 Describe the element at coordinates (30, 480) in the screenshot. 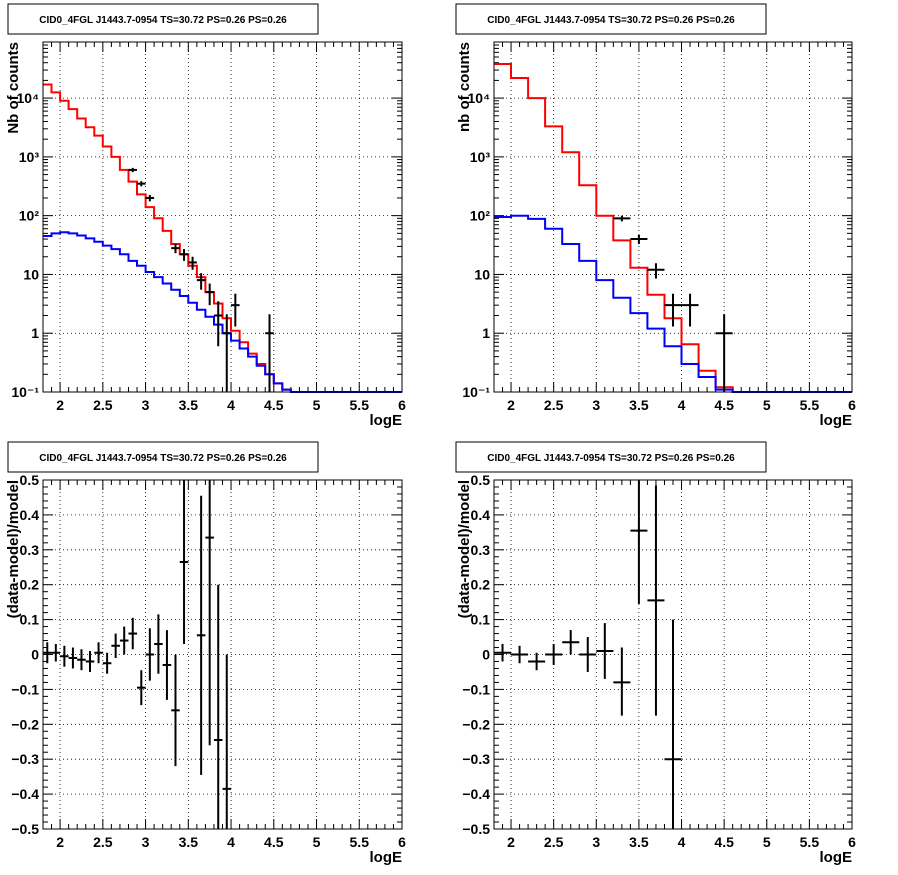

I see `y-tick-label: 0.5` at that location.